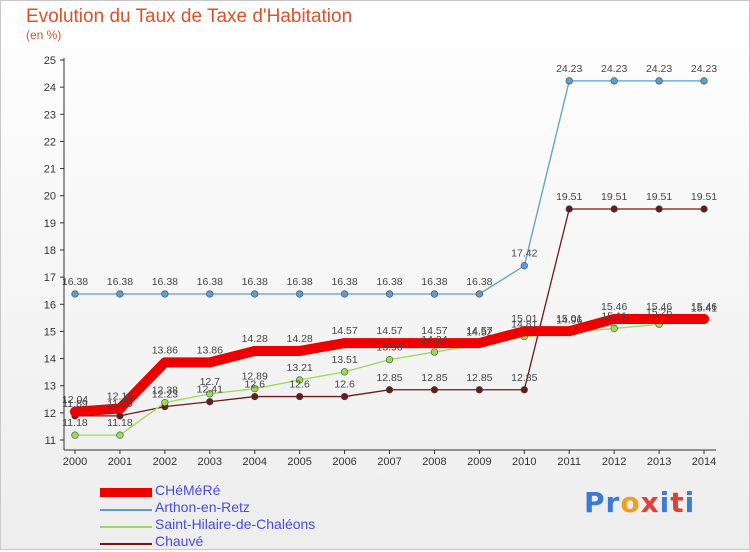 The width and height of the screenshot is (750, 552). What do you see at coordinates (75, 400) in the screenshot?
I see `data-label-chemere: 12.04` at bounding box center [75, 400].